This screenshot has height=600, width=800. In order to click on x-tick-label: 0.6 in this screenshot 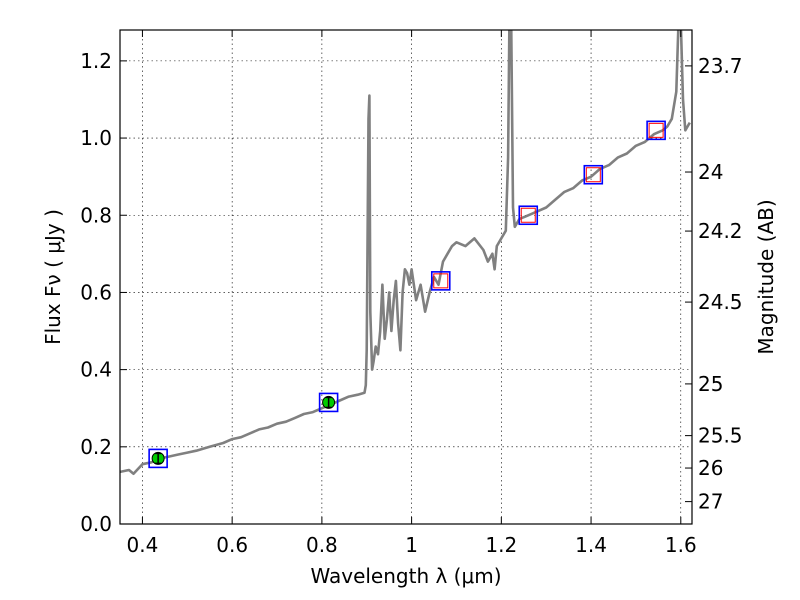, I will do `click(232, 545)`.